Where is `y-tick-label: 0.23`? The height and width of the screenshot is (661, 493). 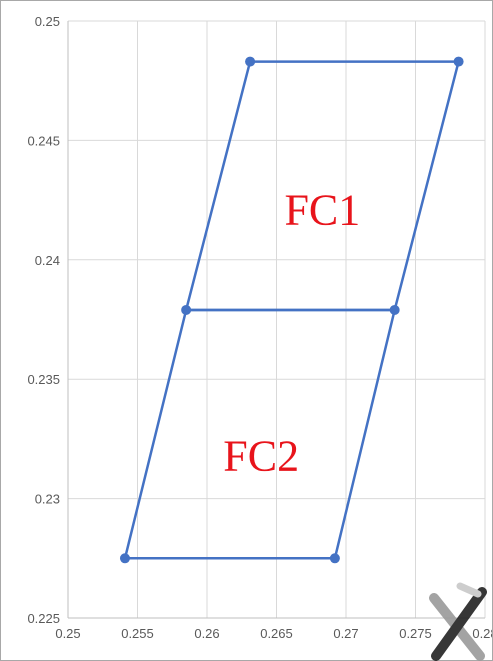
y-tick-label: 0.23 is located at coordinates (47, 499).